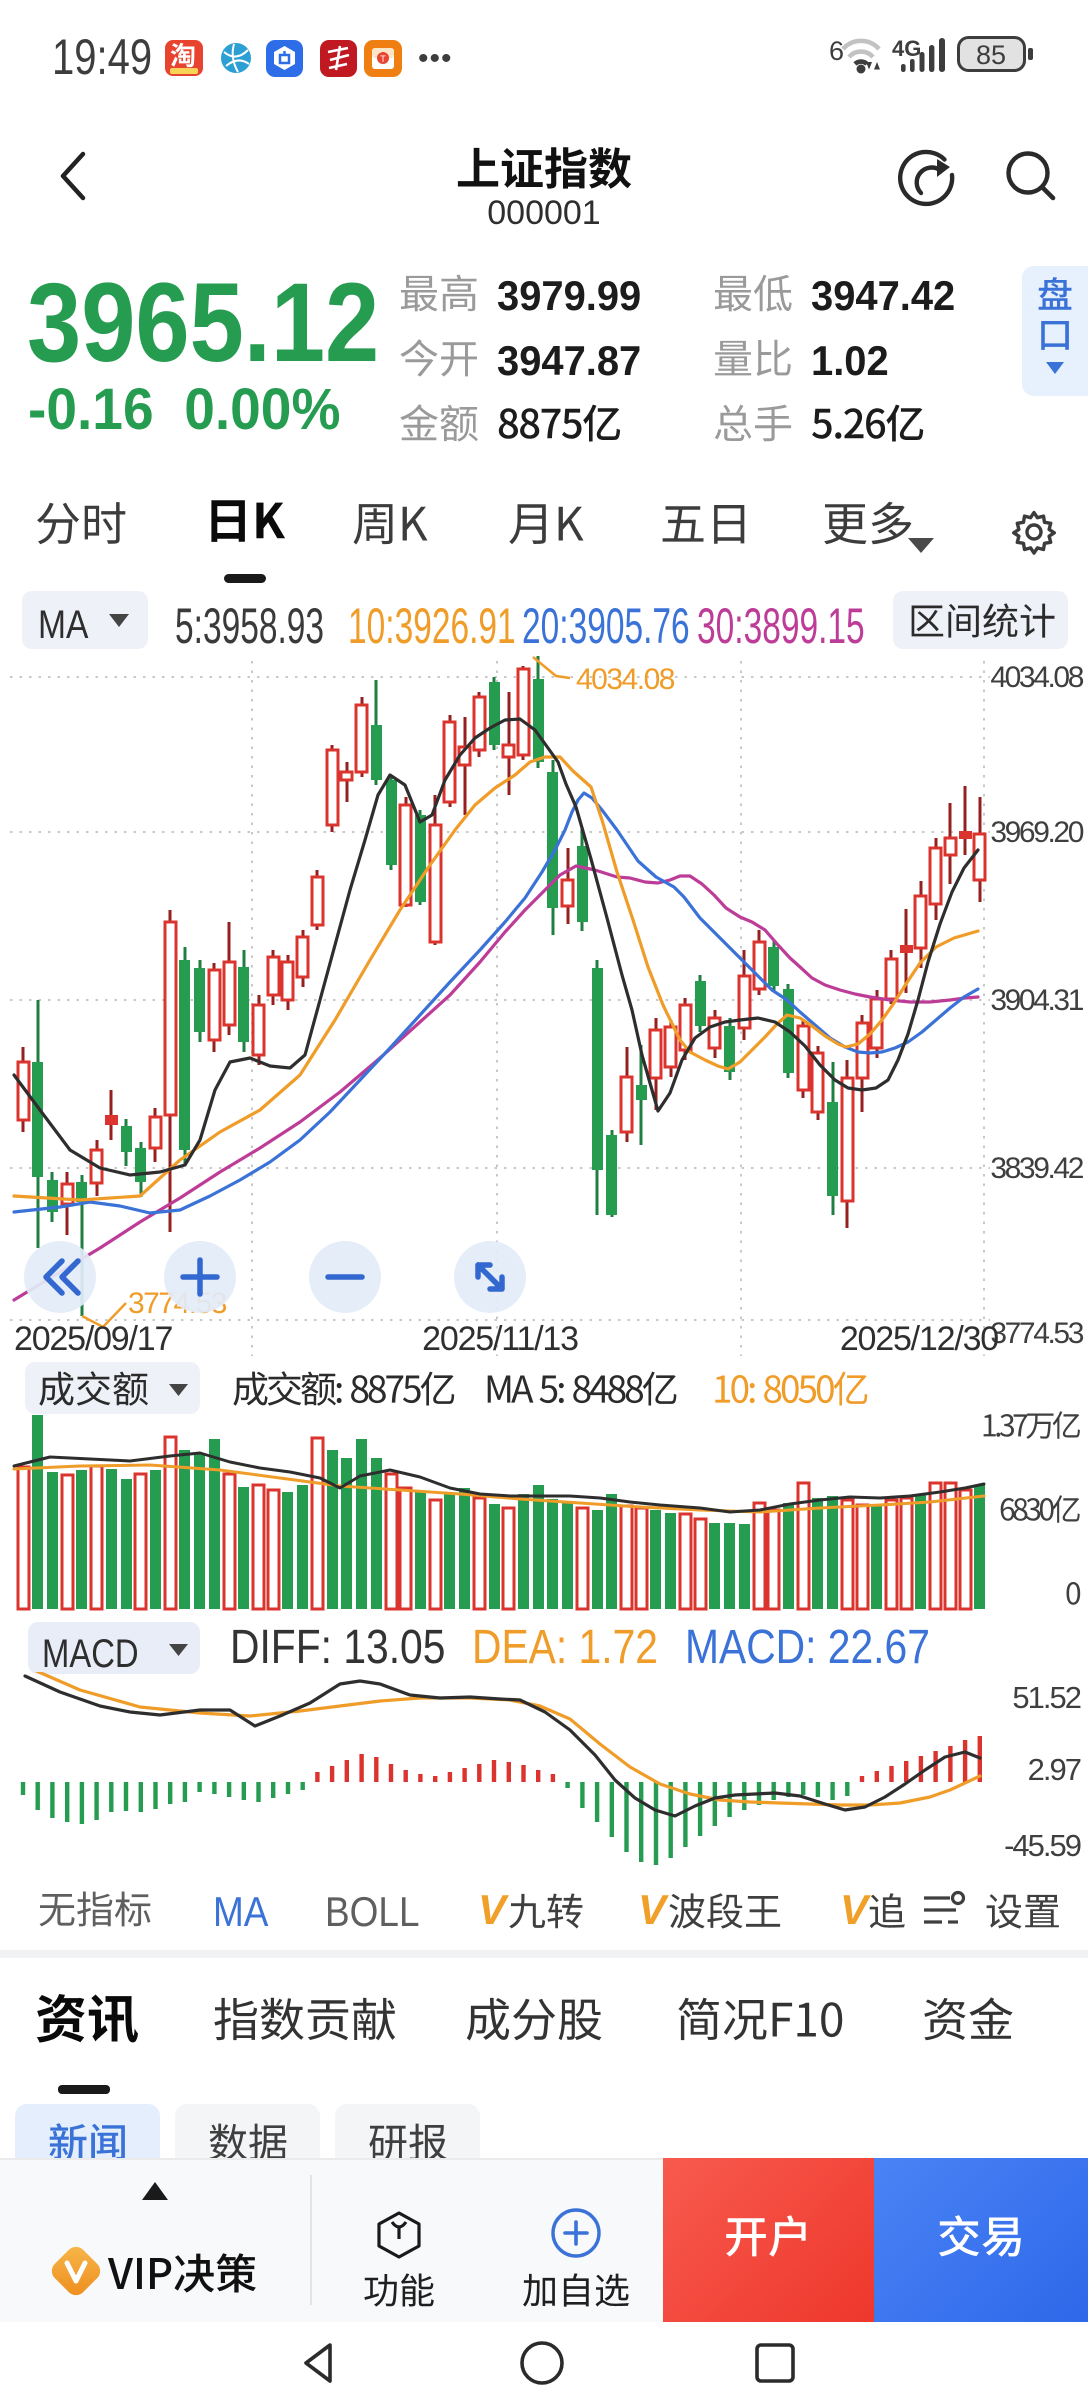 This screenshot has height=2400, width=1088. Describe the element at coordinates (1036, 1333) in the screenshot. I see `svg-text: 3774.53` at that location.